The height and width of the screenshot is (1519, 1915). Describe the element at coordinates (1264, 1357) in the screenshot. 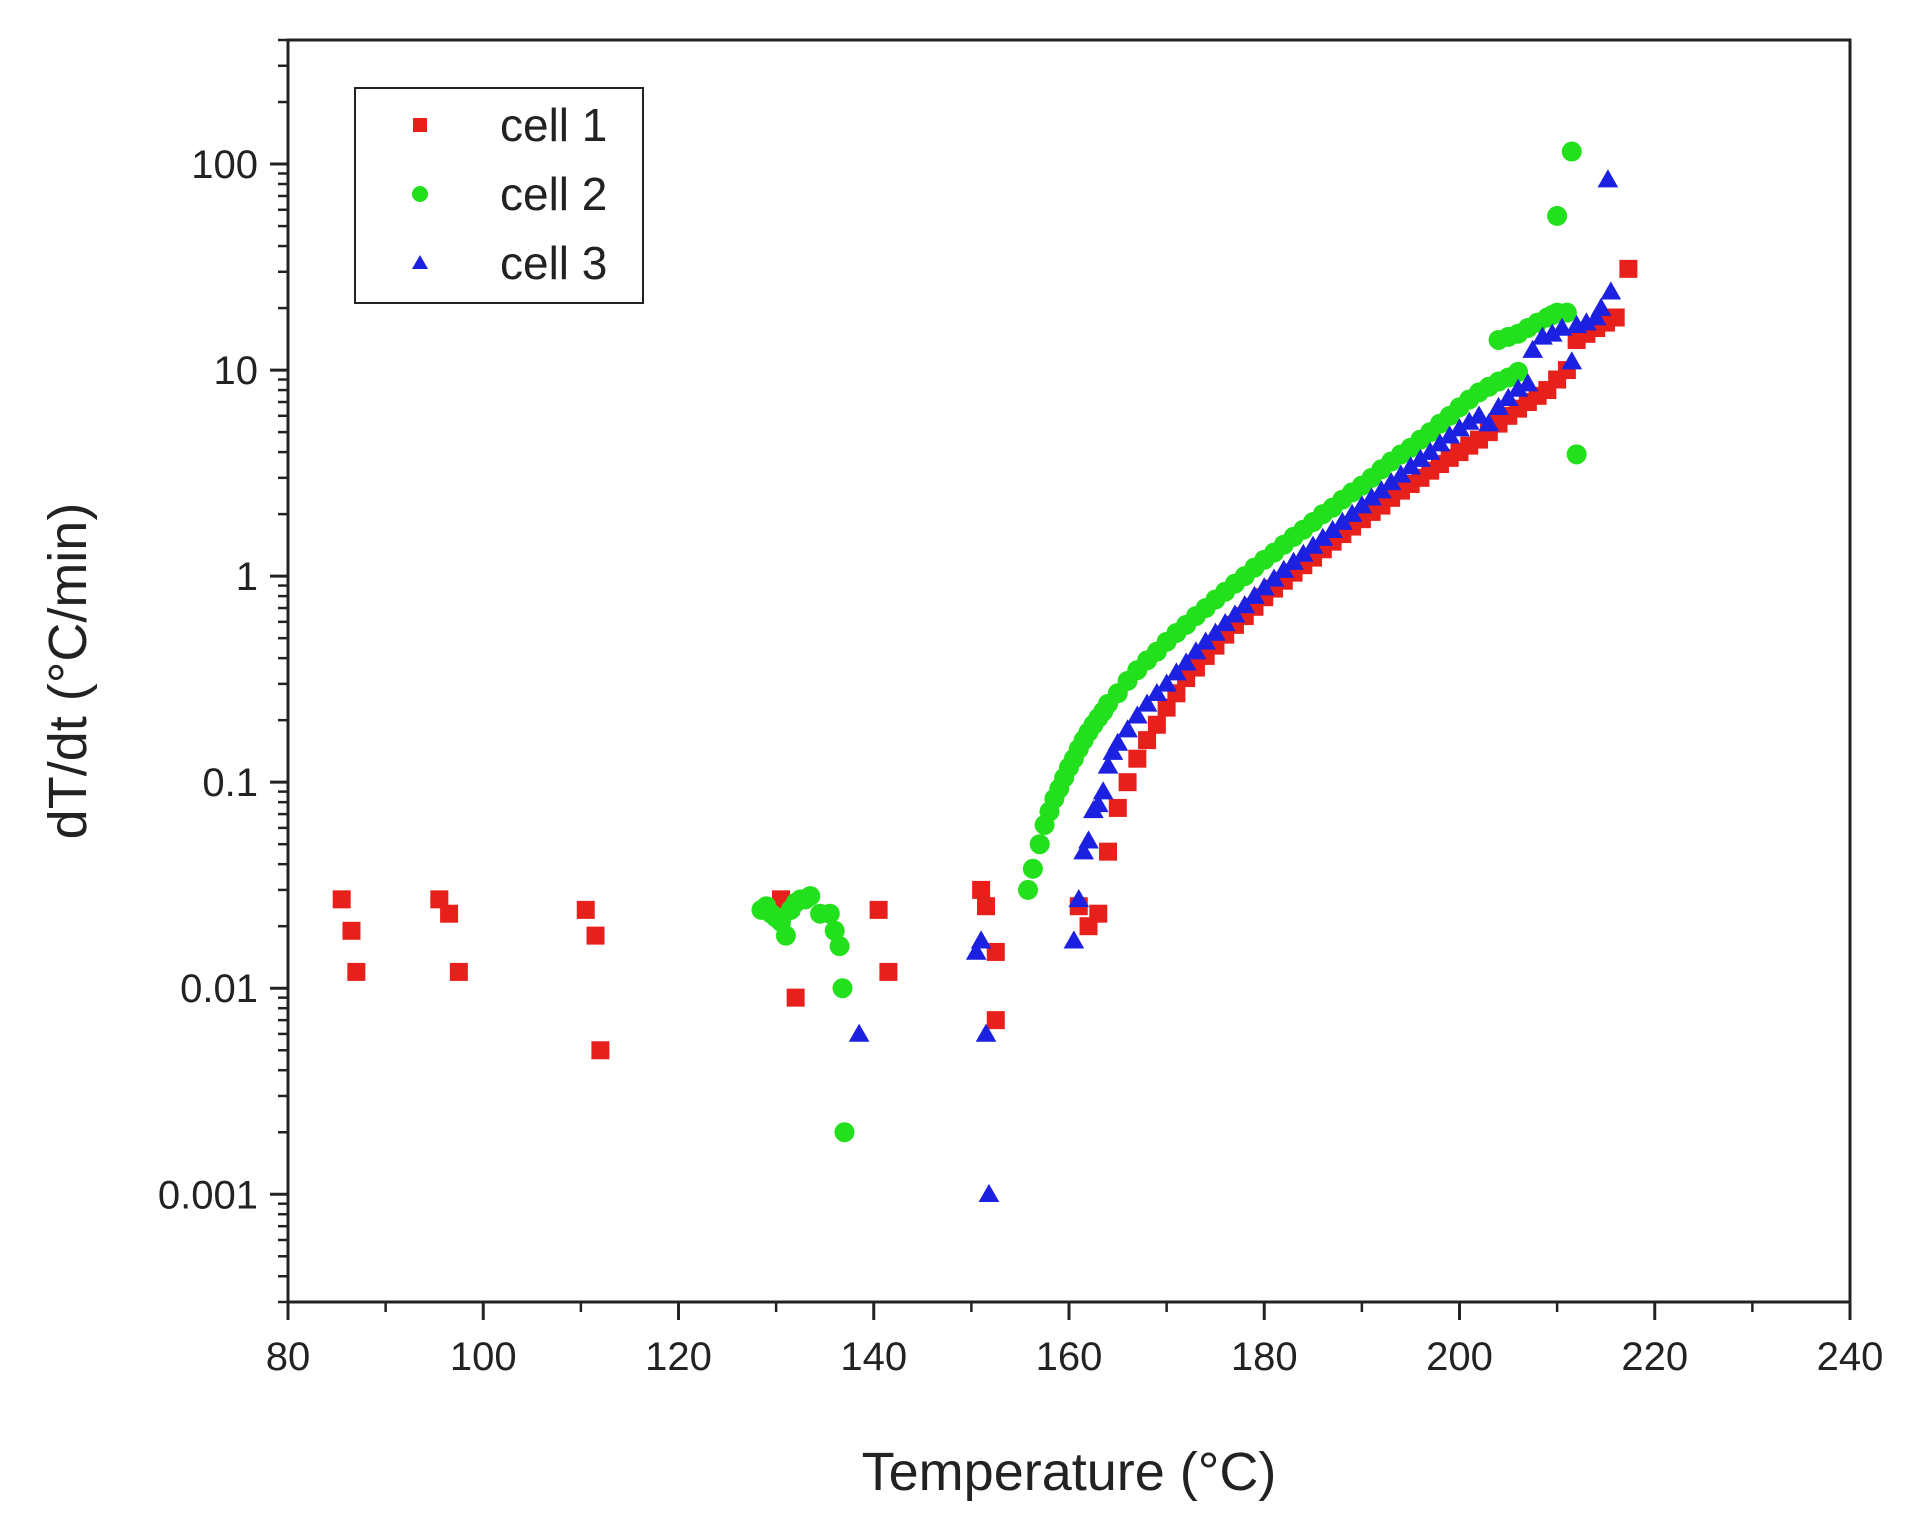

I see `x-tick-label: 180` at that location.